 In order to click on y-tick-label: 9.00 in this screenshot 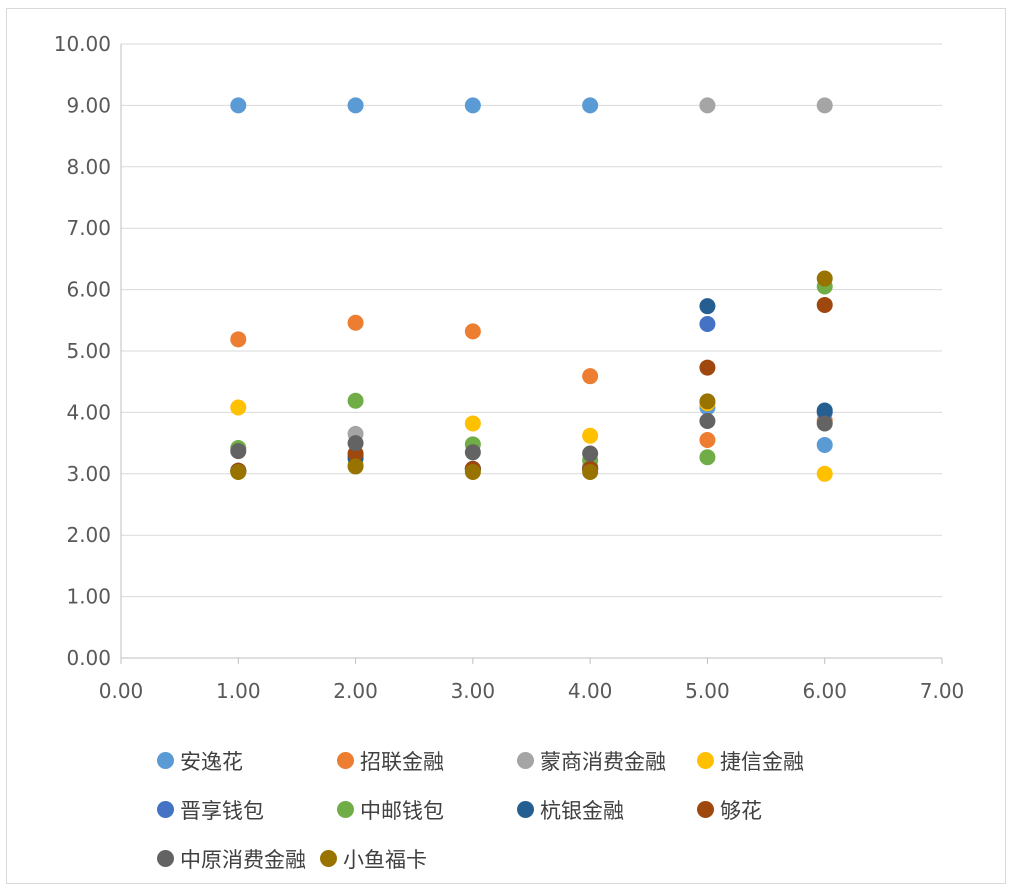, I will do `click(88, 105)`.